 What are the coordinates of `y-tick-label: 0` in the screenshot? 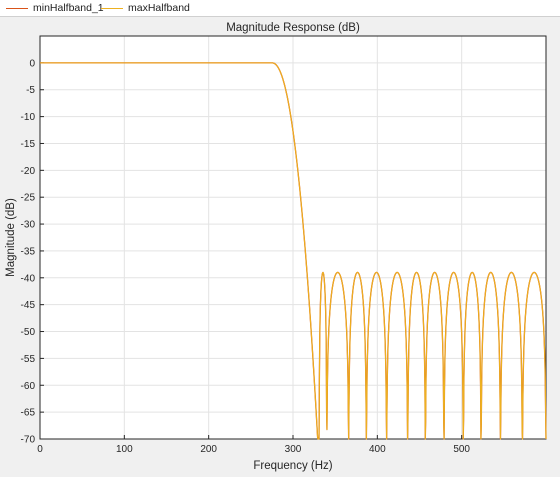 It's located at (32, 63).